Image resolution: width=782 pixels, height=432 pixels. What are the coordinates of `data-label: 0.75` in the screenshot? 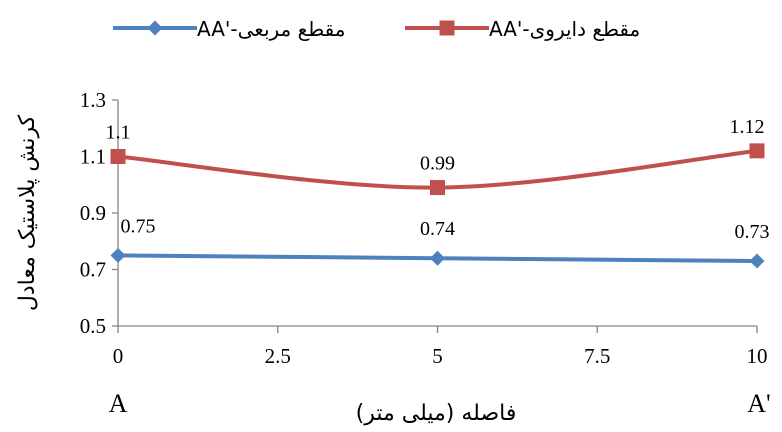 It's located at (138, 226).